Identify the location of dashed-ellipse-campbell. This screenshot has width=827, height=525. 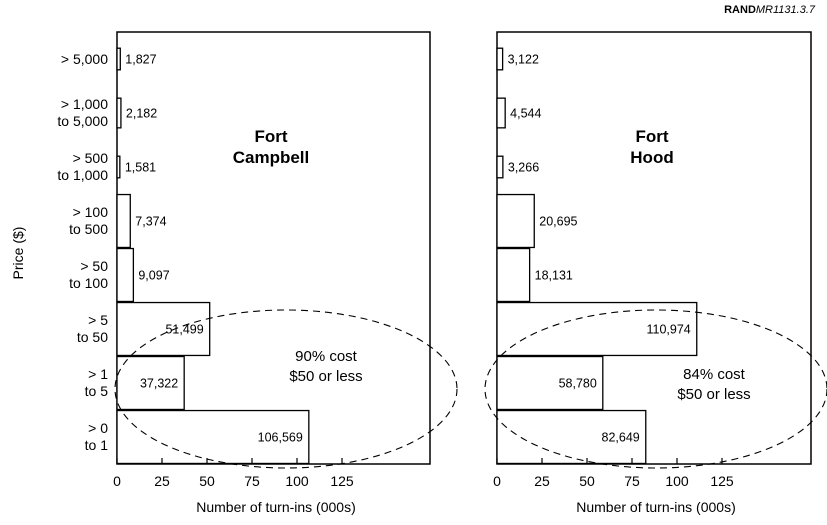
(286, 389).